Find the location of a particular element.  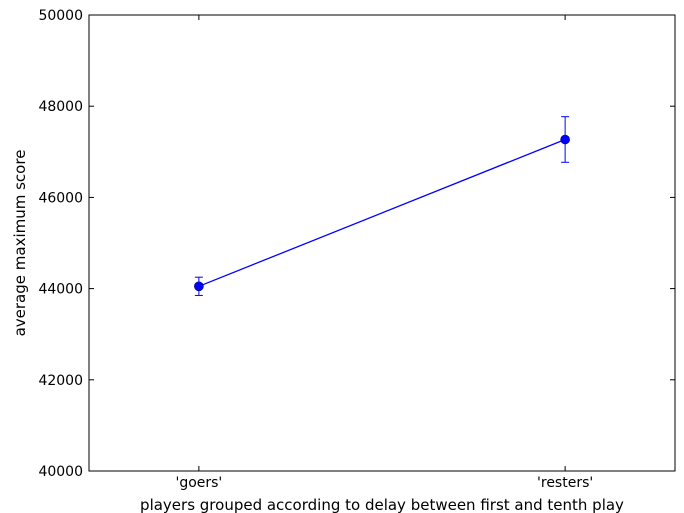

y-tick-label: 40000 is located at coordinates (60, 472).